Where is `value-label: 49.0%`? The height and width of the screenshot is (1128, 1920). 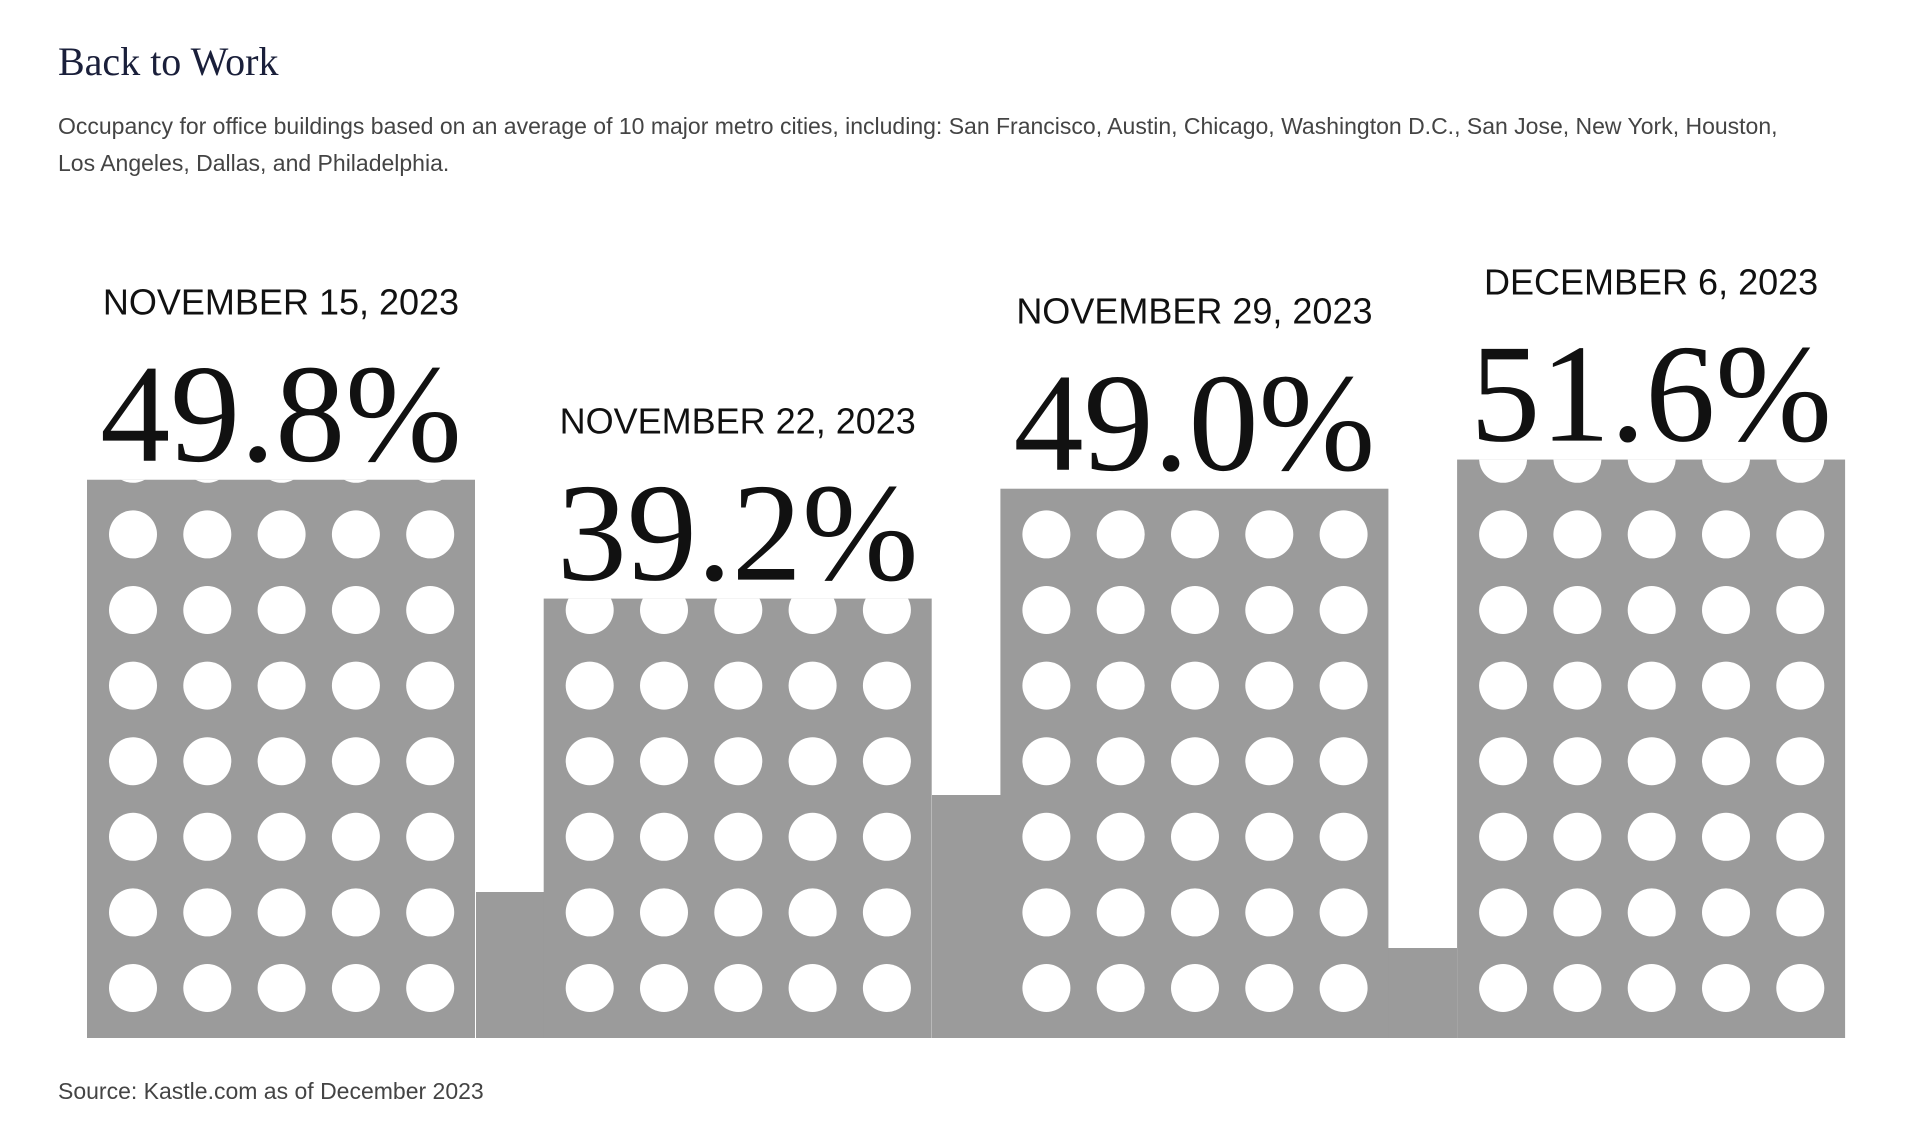 value-label: 49.0% is located at coordinates (1195, 423).